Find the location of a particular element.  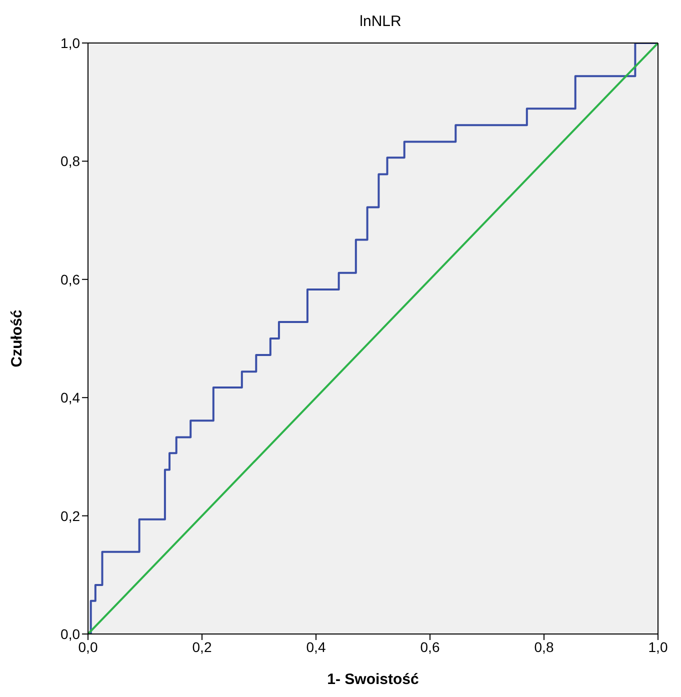

y-tick-label: 0,6 is located at coordinates (70, 279).